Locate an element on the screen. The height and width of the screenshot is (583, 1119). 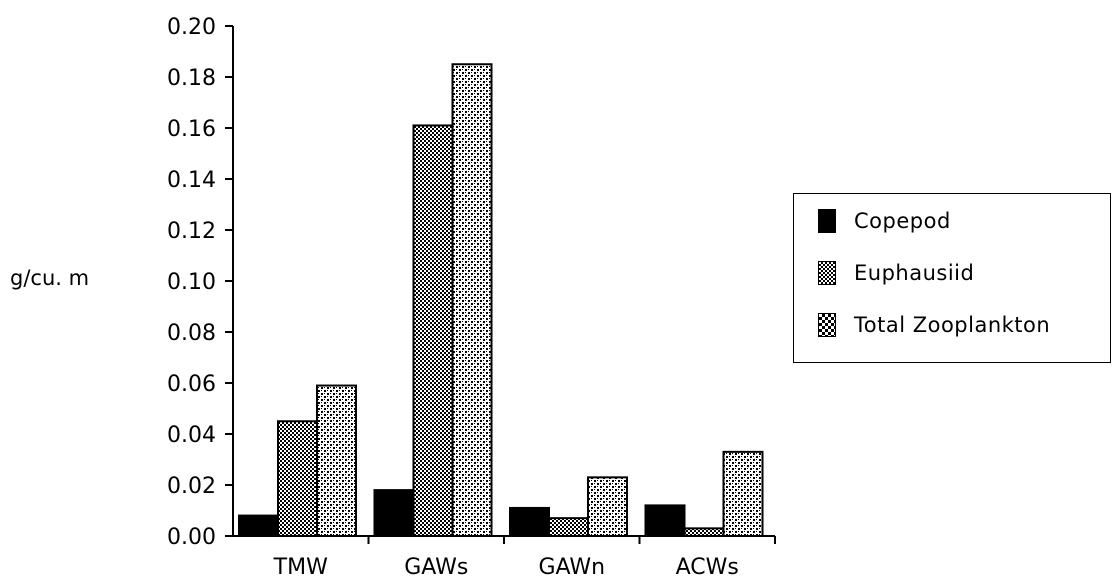
legend: Copepod Euphausiid Total Zooplankton is located at coordinates (952, 278).